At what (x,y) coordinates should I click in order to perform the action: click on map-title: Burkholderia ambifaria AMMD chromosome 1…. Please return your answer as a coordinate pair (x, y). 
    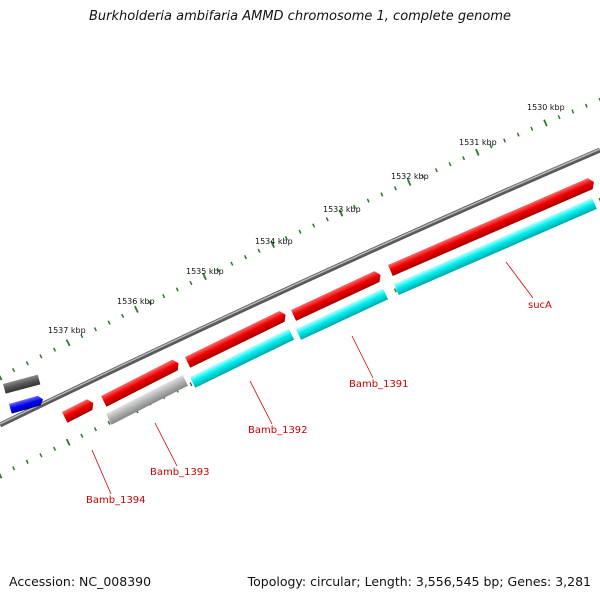
    Looking at the image, I should click on (300, 16).